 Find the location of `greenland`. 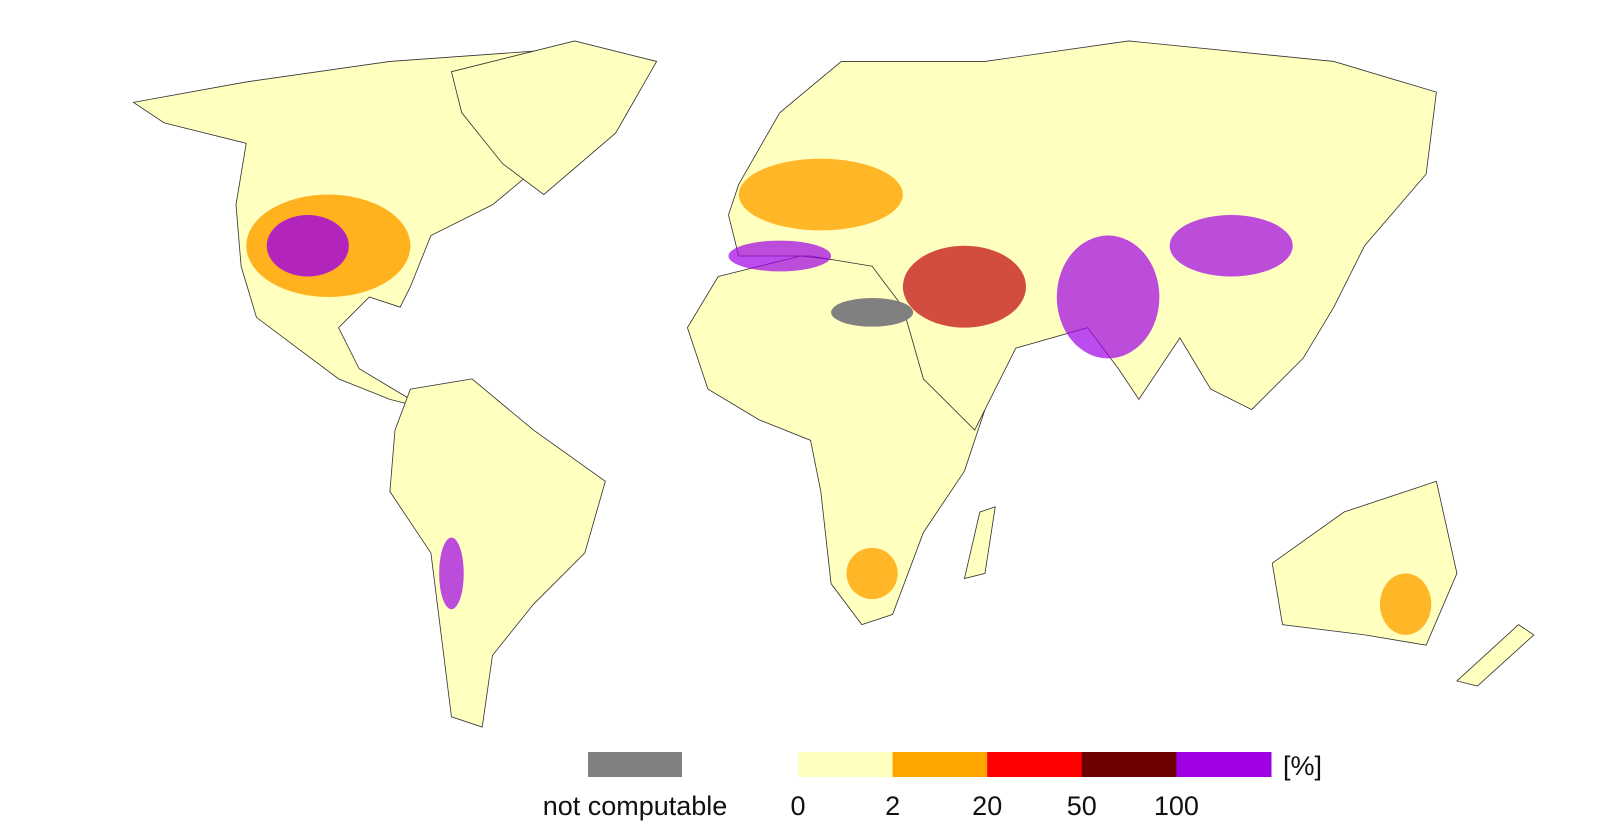

greenland is located at coordinates (554, 118).